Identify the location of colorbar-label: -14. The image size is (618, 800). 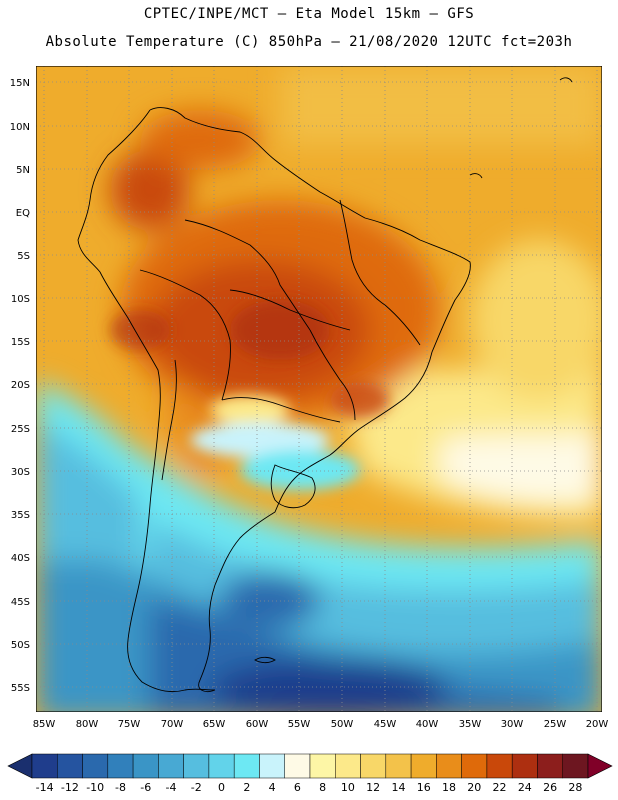
(44, 787).